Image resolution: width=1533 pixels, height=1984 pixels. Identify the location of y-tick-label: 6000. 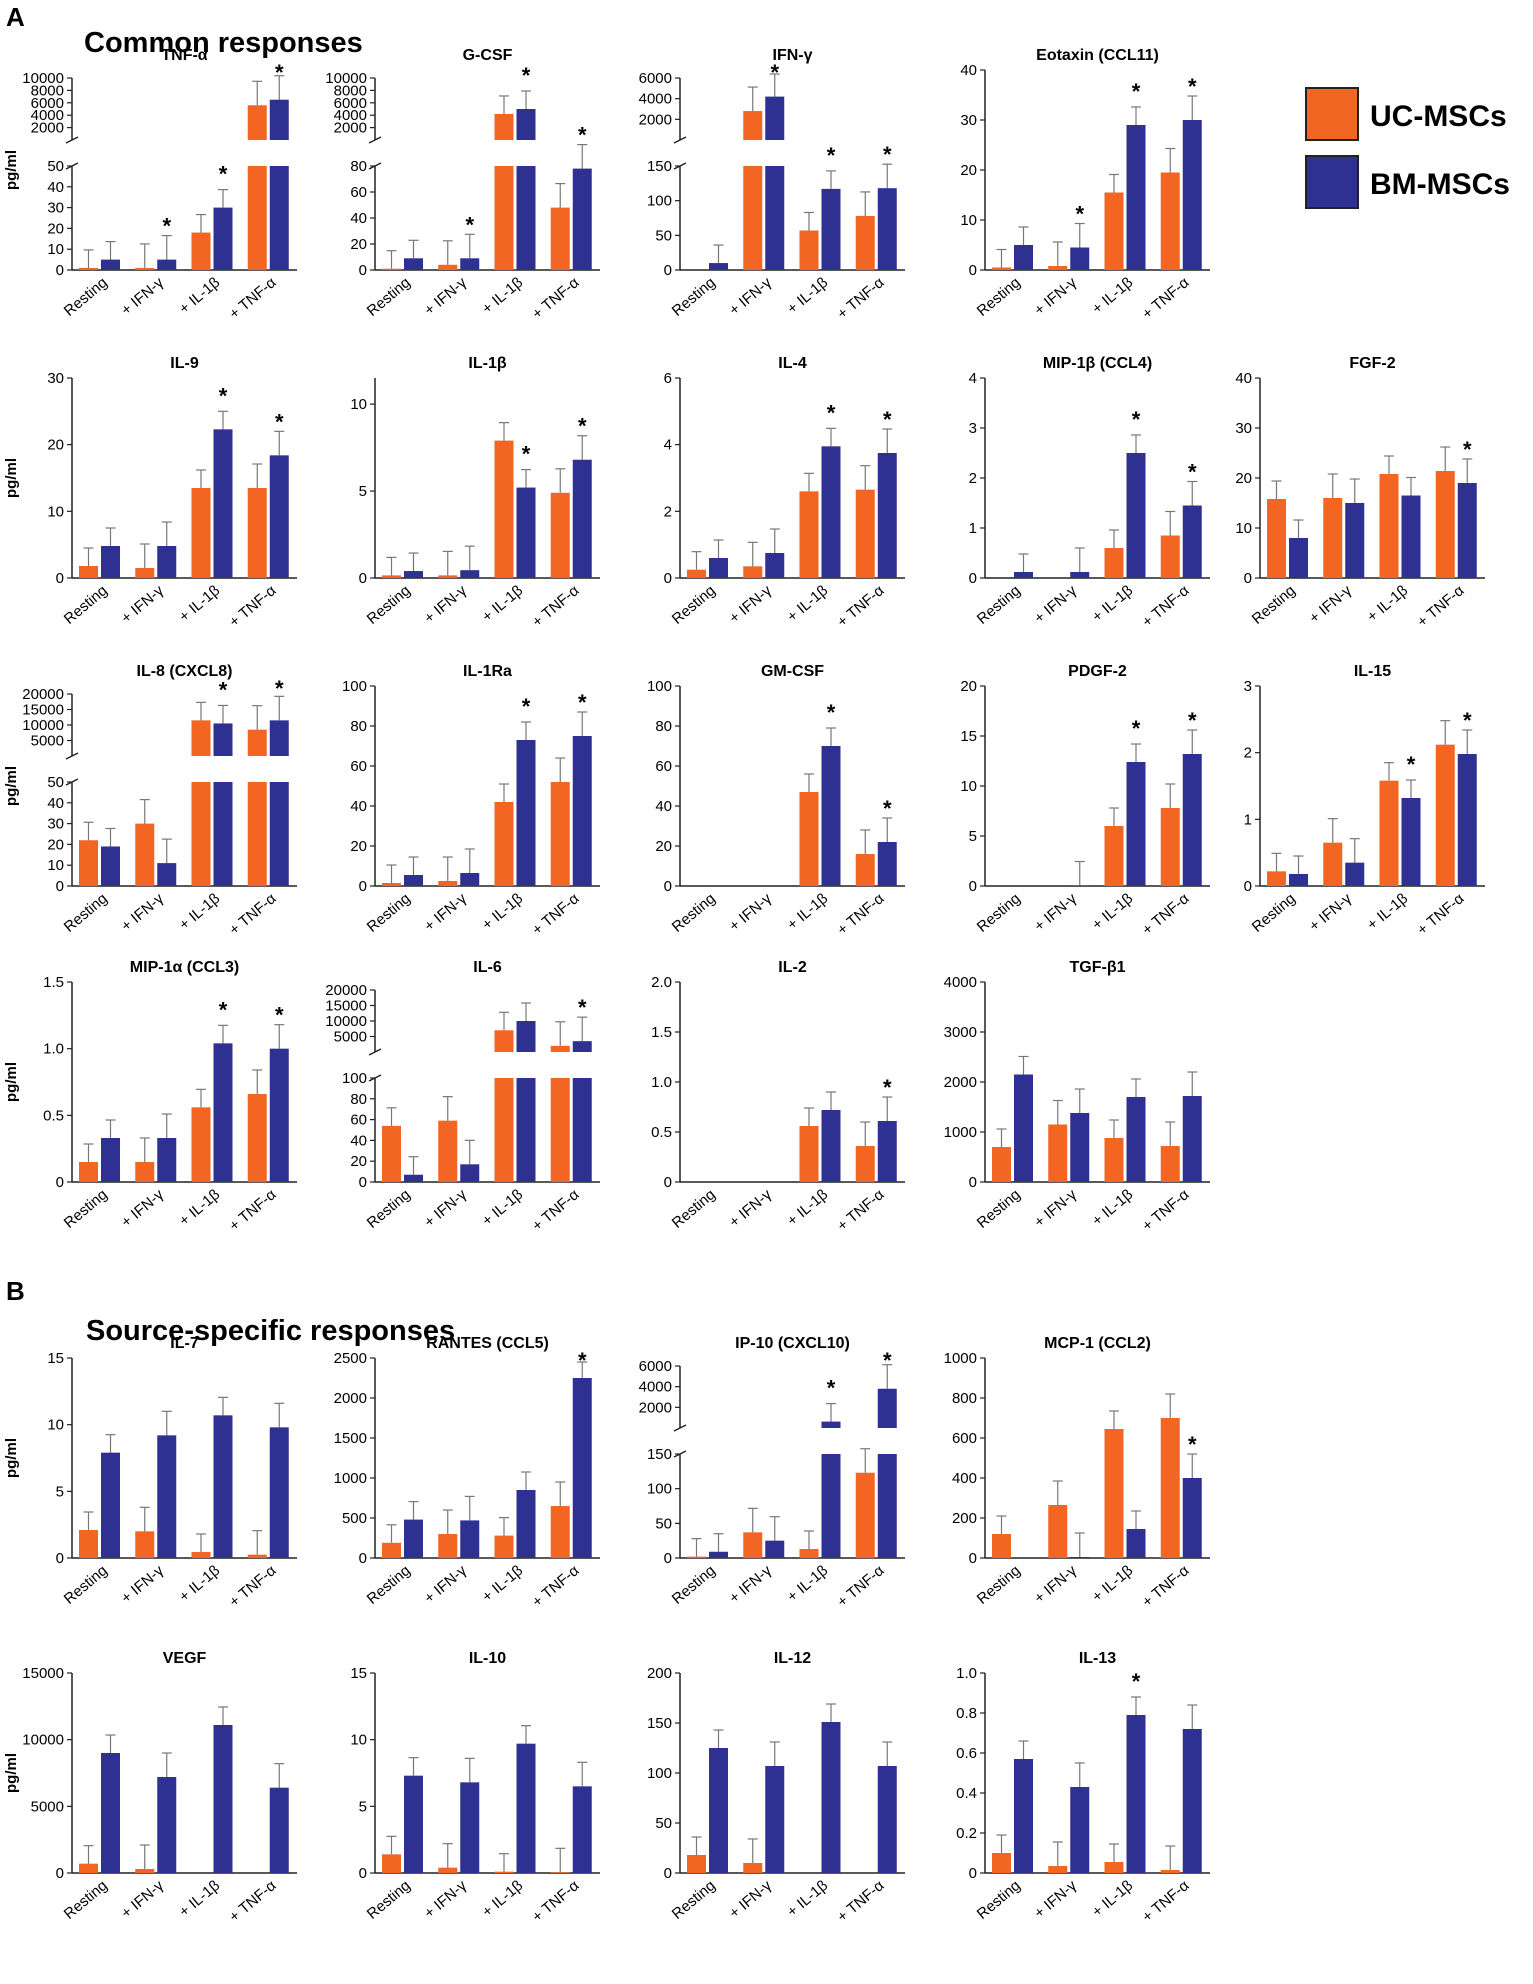
(655, 78).